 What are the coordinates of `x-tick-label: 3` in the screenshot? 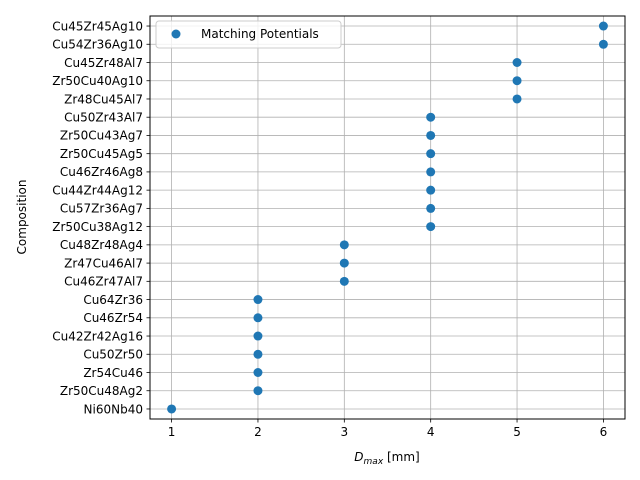 It's located at (344, 432).